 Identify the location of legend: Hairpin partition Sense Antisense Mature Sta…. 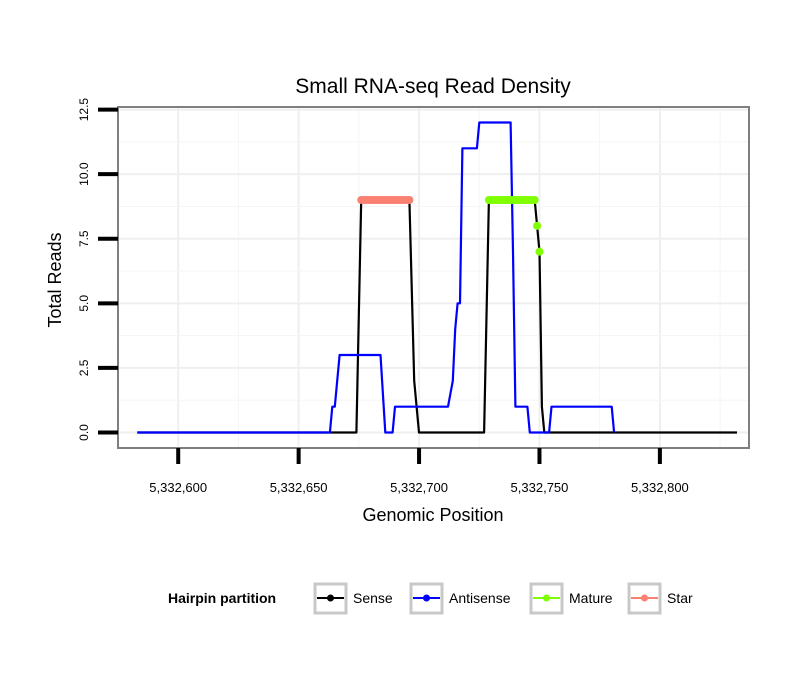
(430, 598).